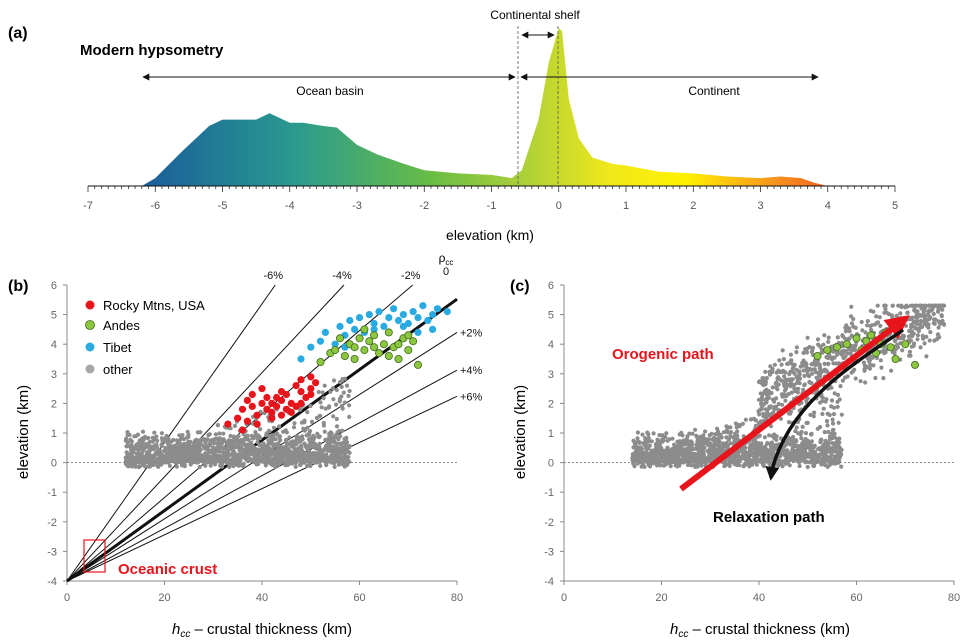 The image size is (960, 641). I want to click on y-tick-label: 4, so click(54, 345).